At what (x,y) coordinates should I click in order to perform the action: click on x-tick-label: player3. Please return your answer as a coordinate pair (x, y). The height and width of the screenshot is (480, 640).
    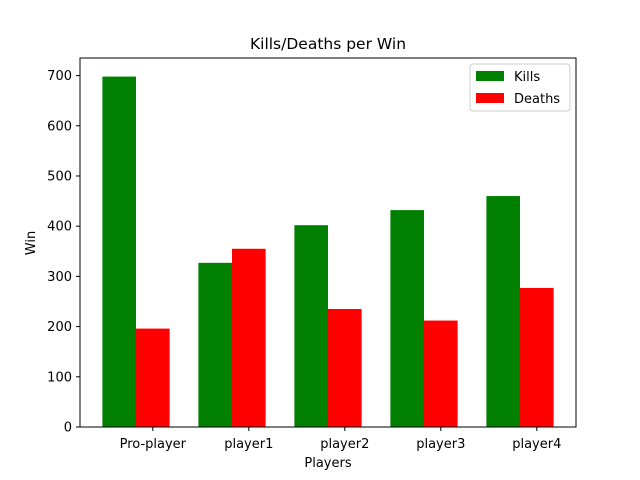
    Looking at the image, I should click on (440, 444).